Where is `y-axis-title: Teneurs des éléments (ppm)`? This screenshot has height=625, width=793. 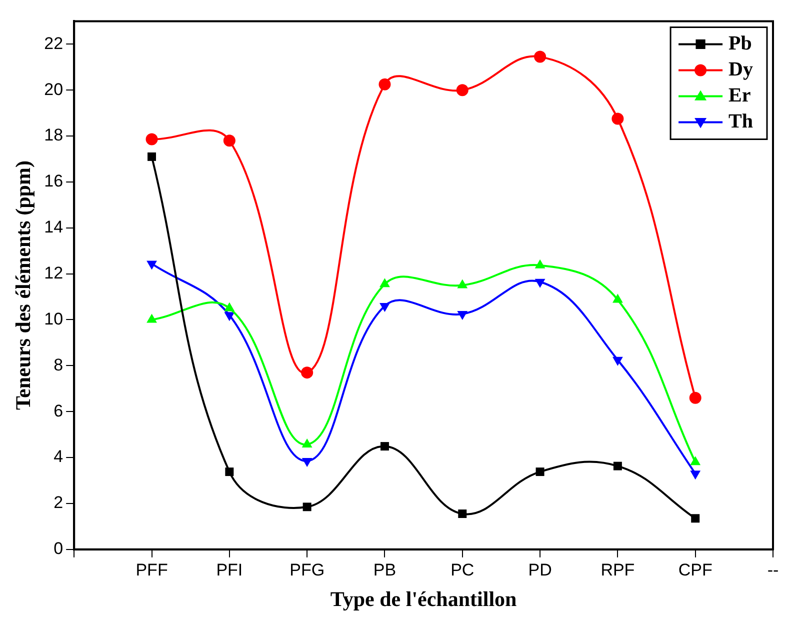 y-axis-title: Teneurs des éléments (ppm) is located at coordinates (23, 285).